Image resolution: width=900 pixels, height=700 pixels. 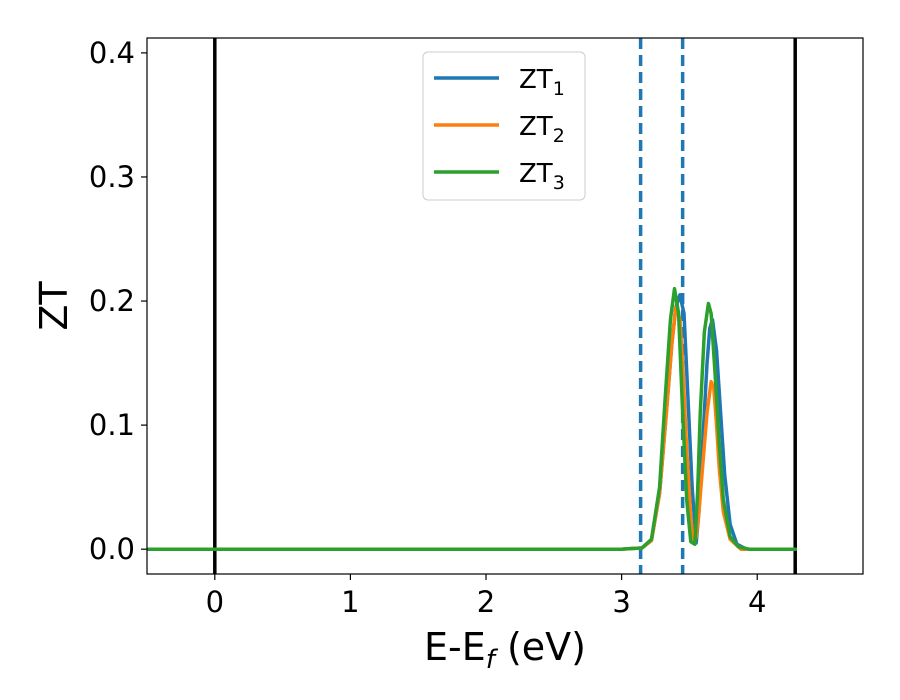 What do you see at coordinates (54, 306) in the screenshot?
I see `y-axis-label: ZT` at bounding box center [54, 306].